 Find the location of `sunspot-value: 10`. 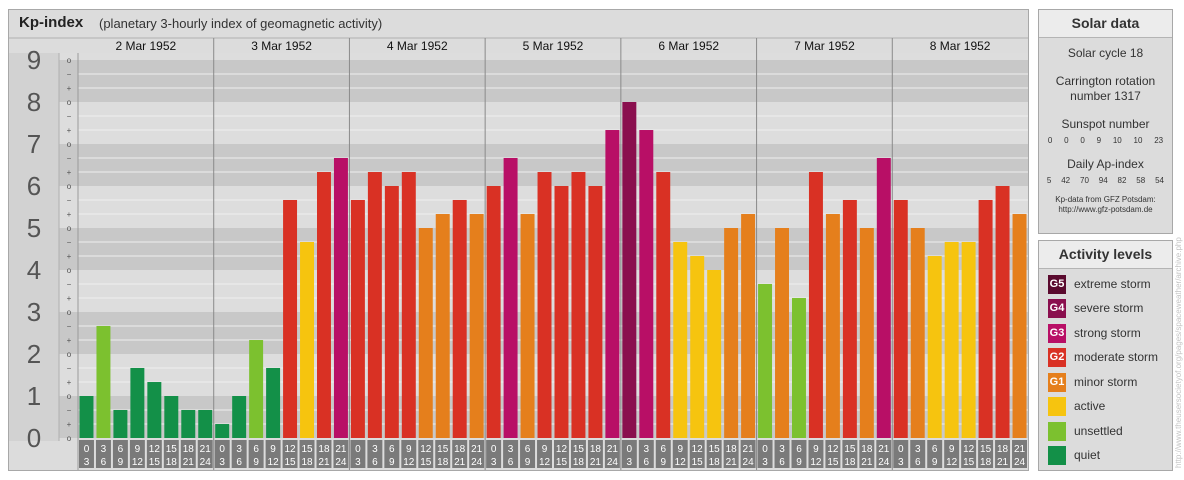

sunspot-value: 10 is located at coordinates (1138, 140).